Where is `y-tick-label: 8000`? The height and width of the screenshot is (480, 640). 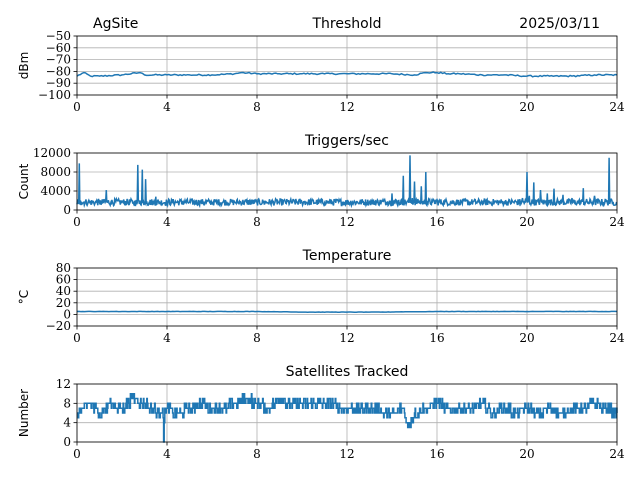 y-tick-label: 8000 is located at coordinates (55, 172).